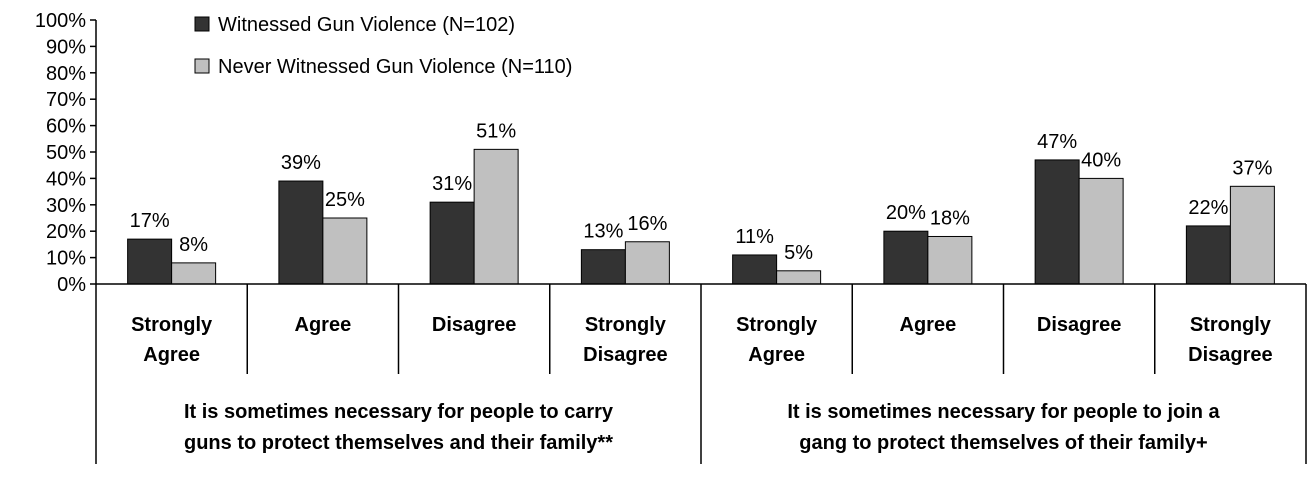  What do you see at coordinates (798, 253) in the screenshot?
I see `data-label: 5%` at bounding box center [798, 253].